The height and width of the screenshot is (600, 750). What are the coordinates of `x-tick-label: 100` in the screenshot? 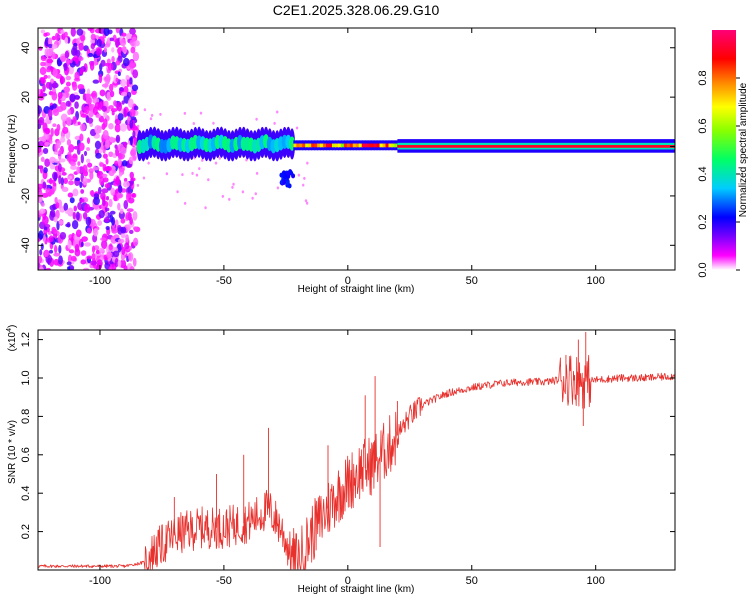 It's located at (596, 581).